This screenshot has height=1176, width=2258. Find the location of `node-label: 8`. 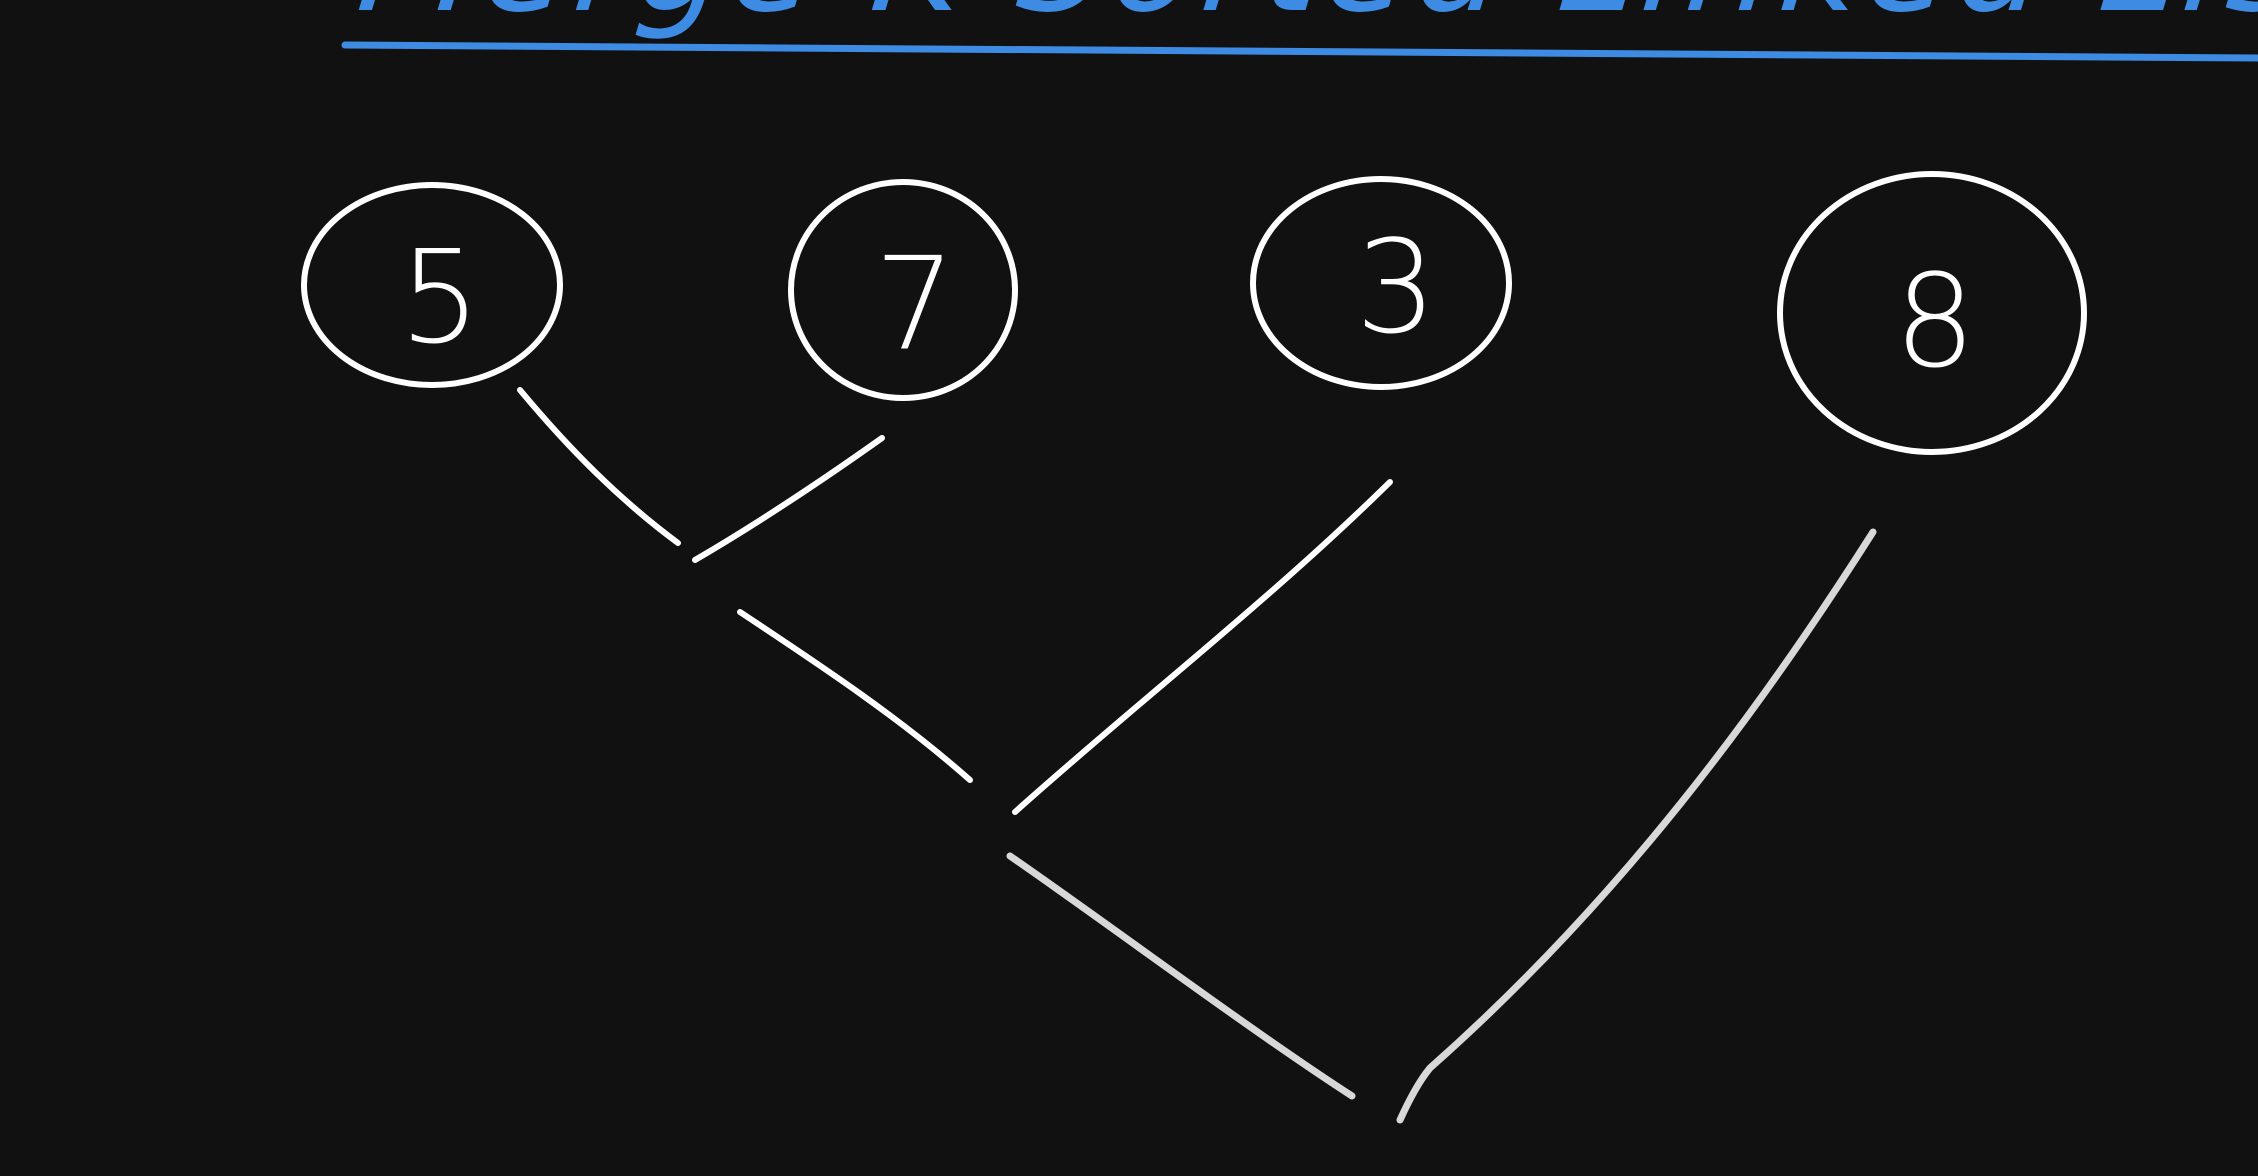

node-label: 8 is located at coordinates (1934, 322).